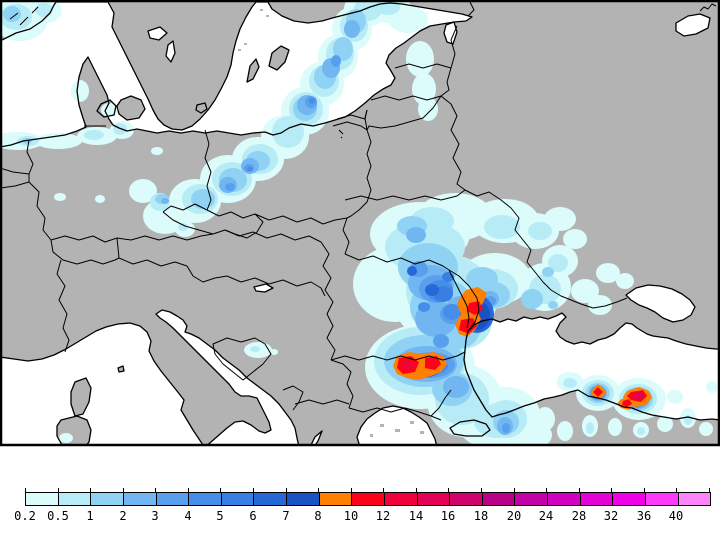  I want to click on legend-tick-label: 32, so click(611, 516).